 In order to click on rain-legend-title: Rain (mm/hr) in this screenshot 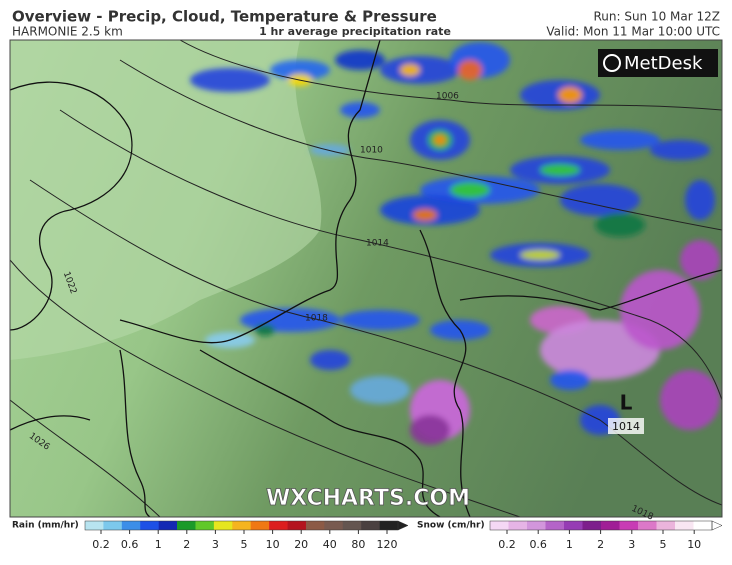, I will do `click(45, 526)`.